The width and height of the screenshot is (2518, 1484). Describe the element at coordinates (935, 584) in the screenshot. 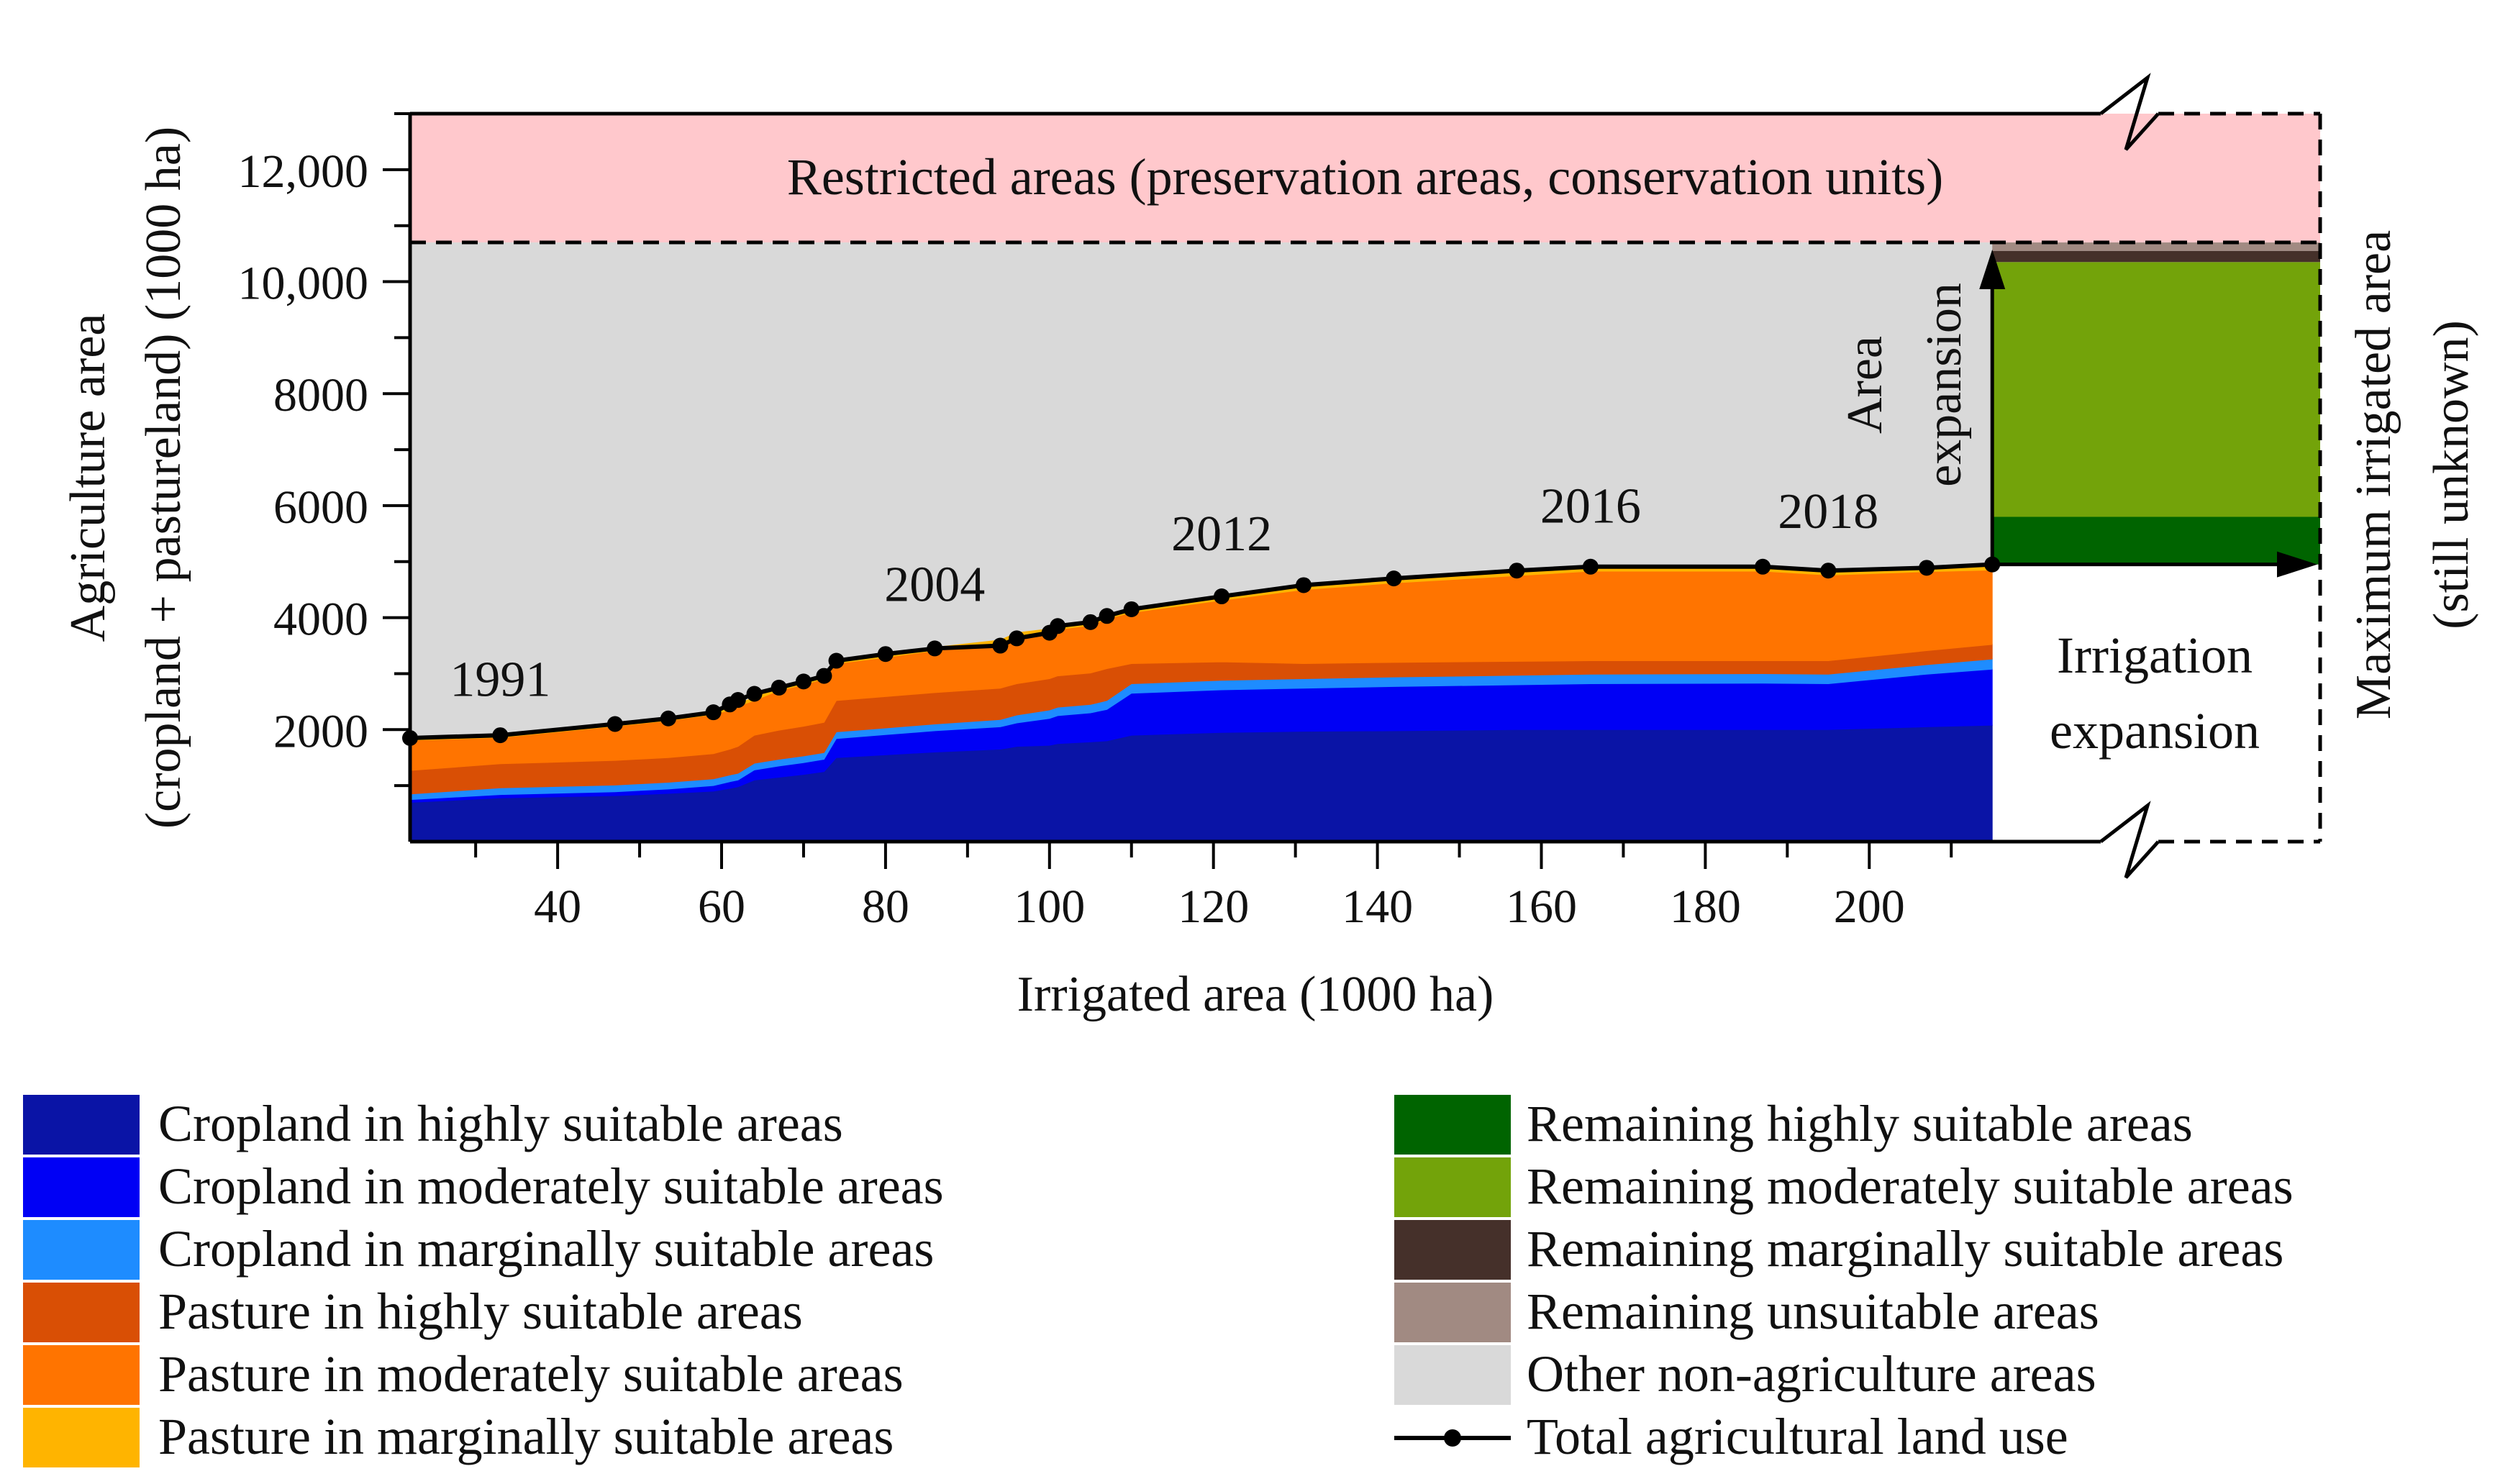

I see `year-label: 2004` at that location.